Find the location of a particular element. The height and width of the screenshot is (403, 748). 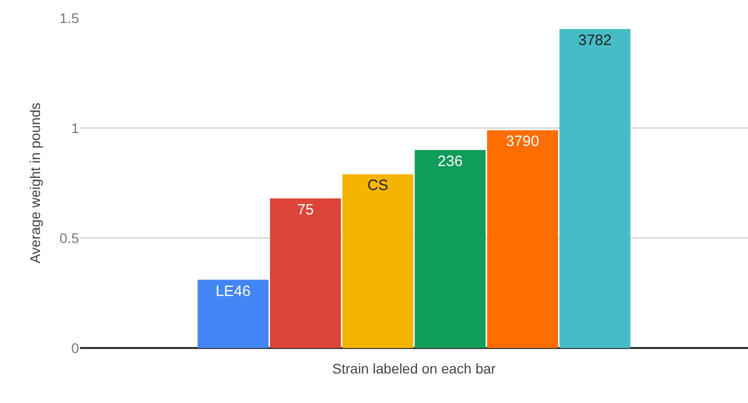

x-axis-title: Strain labeled on each bar is located at coordinates (414, 368).